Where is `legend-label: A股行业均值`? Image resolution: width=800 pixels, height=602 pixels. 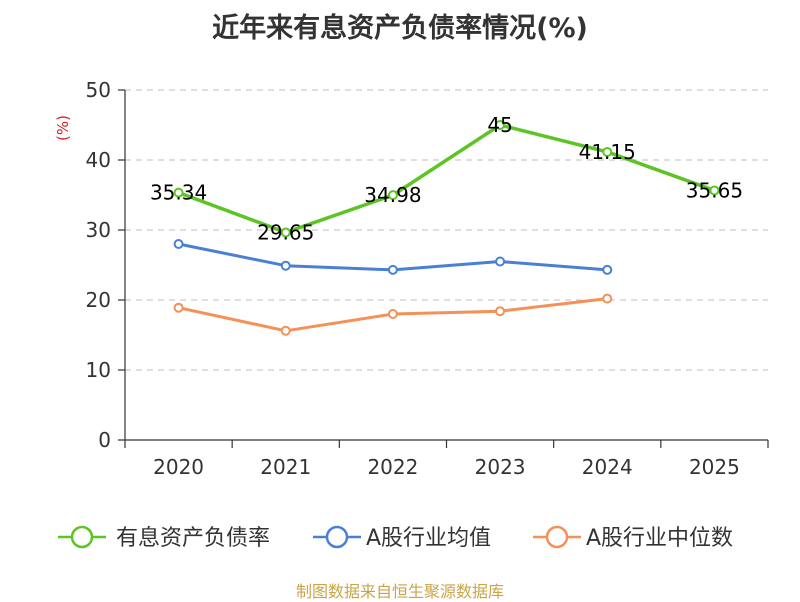
legend-label: A股行业均值 is located at coordinates (428, 538).